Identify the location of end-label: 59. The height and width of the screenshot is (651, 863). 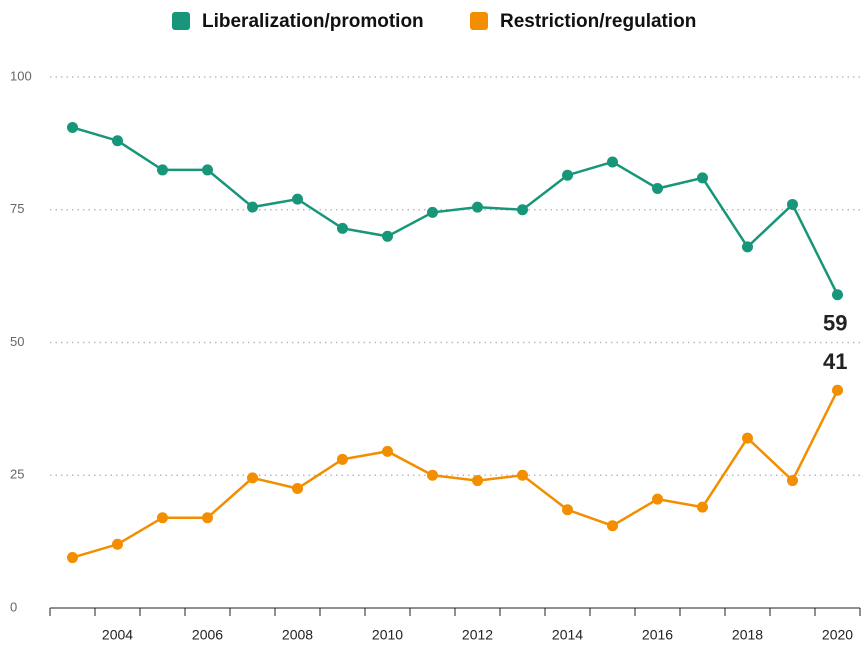
(835, 323).